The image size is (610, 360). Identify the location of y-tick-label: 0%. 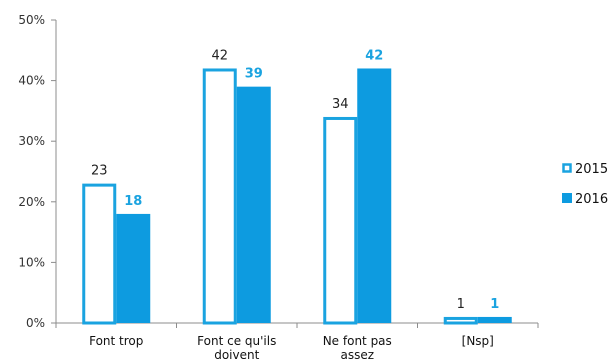
(35, 323).